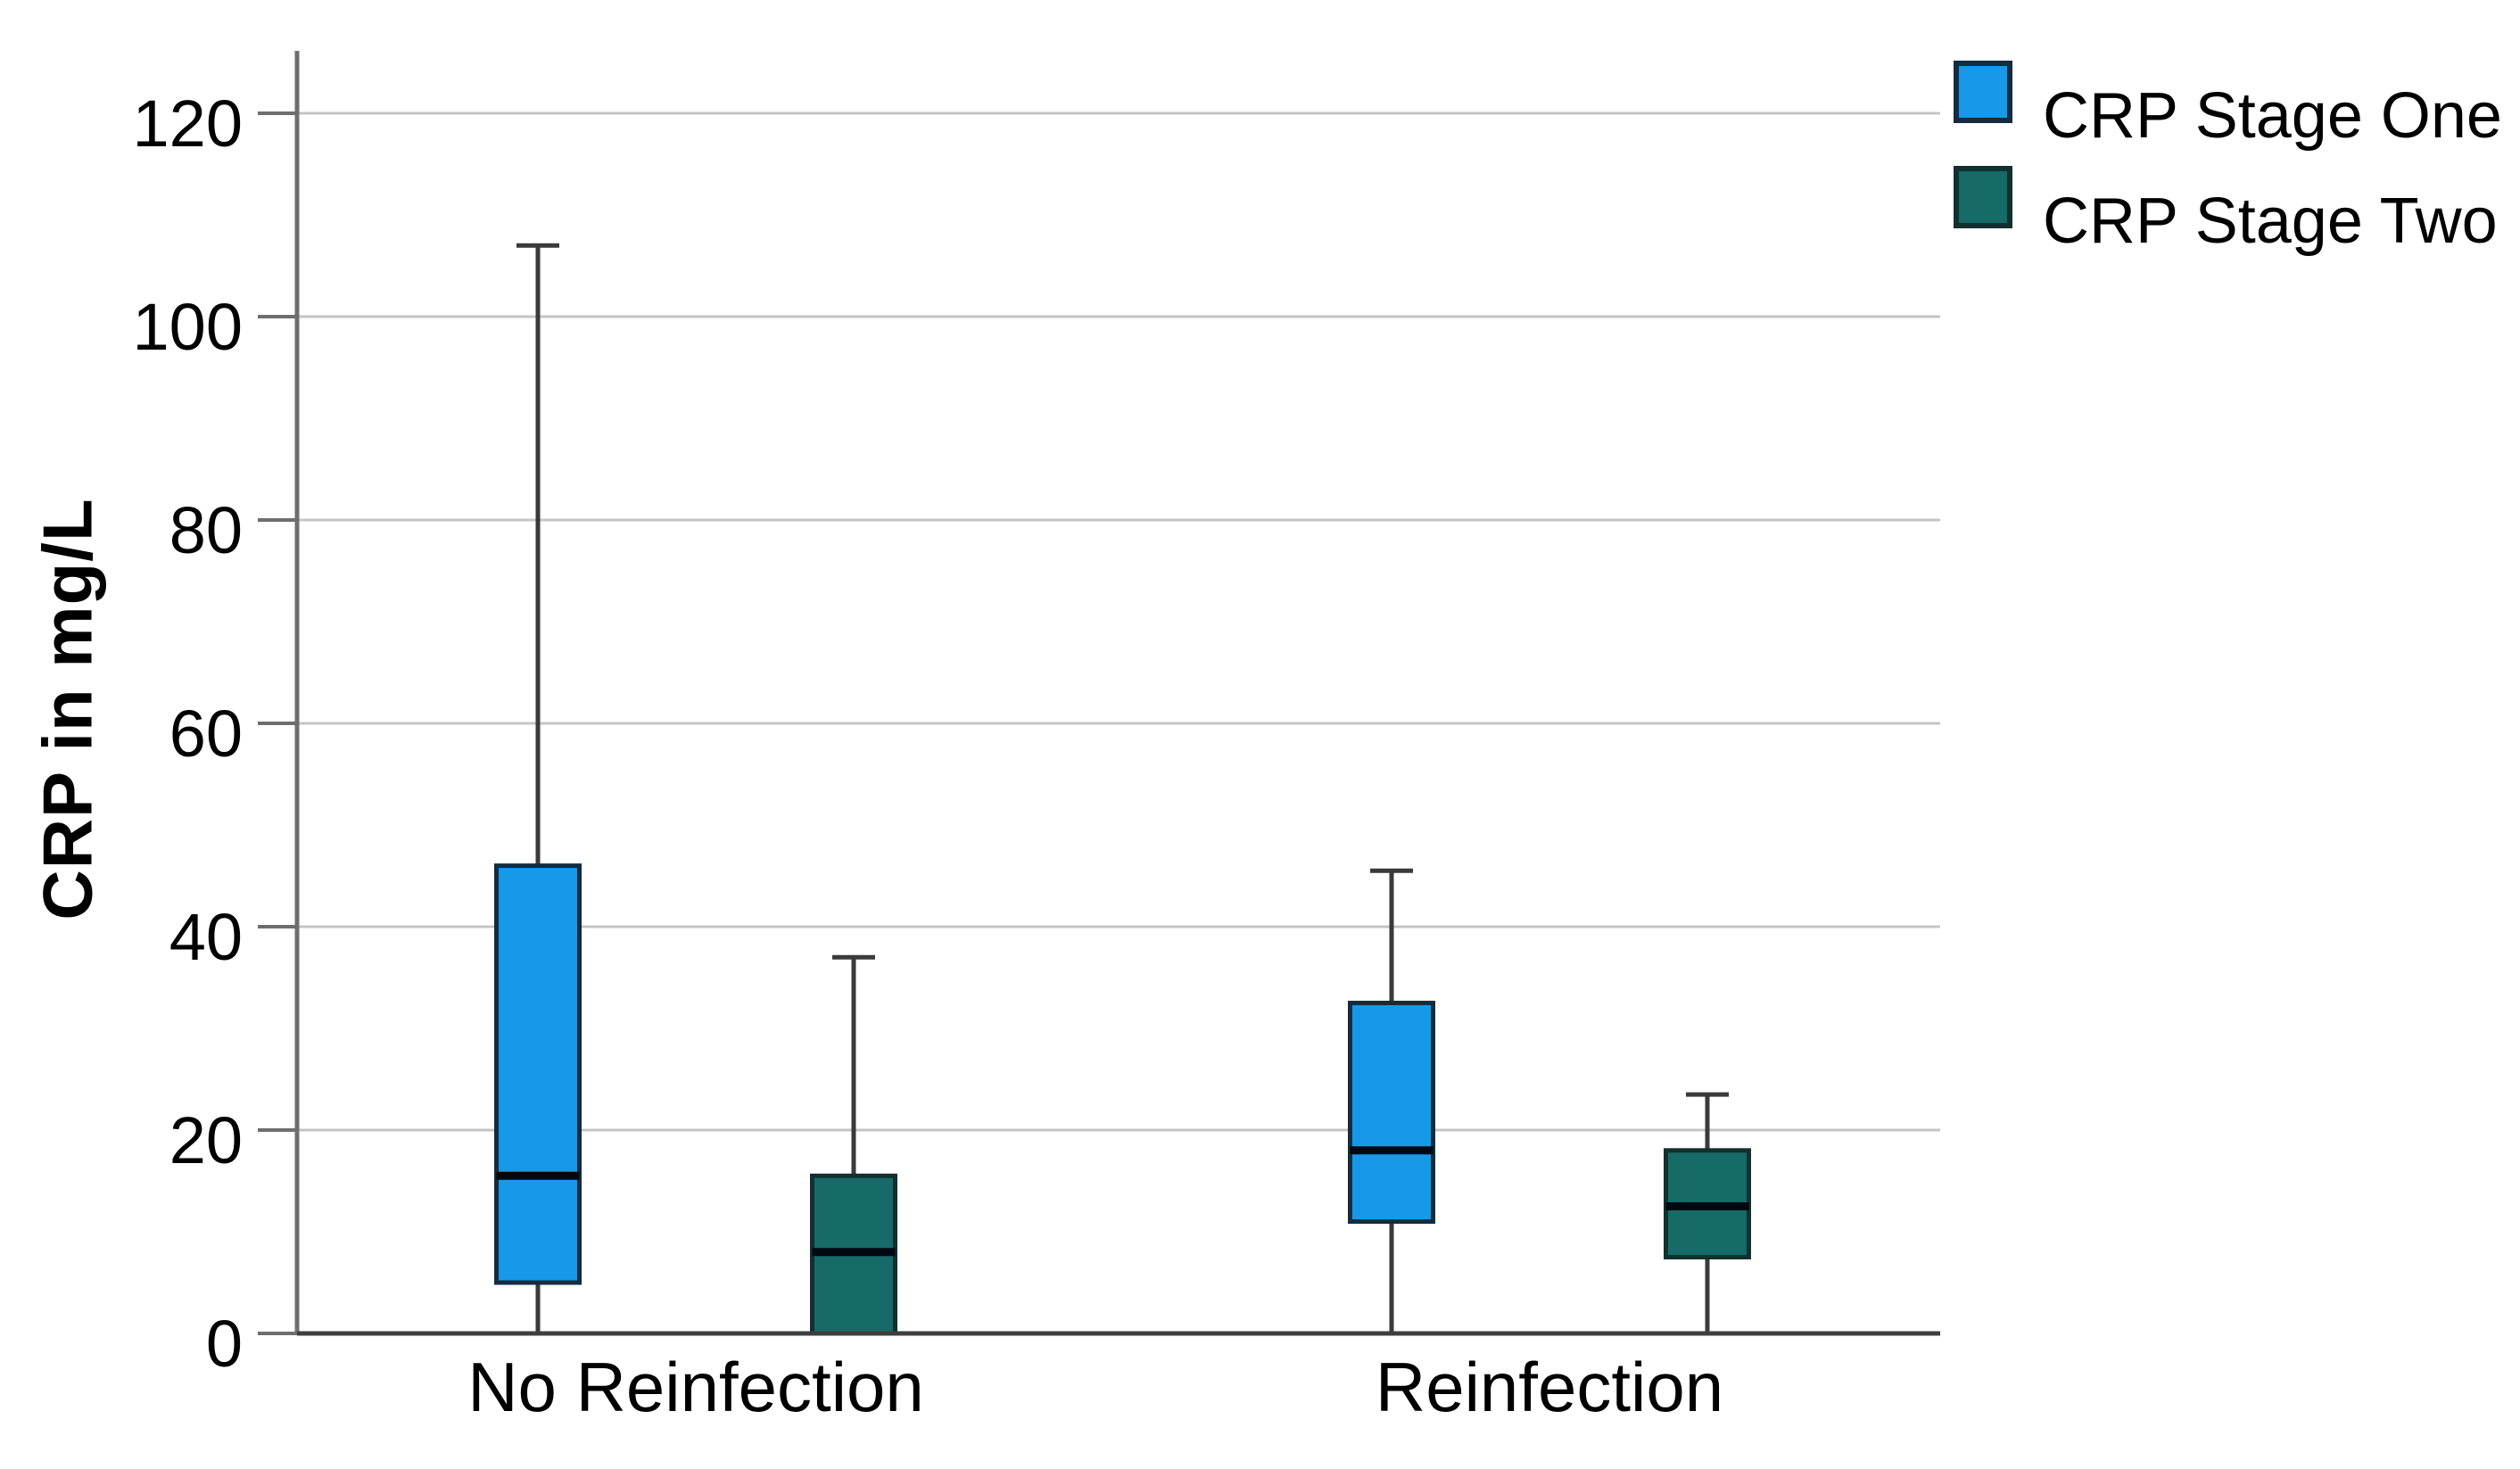 Image resolution: width=2520 pixels, height=1469 pixels. What do you see at coordinates (67, 709) in the screenshot?
I see `y-axis-title: CRP in mg/L` at bounding box center [67, 709].